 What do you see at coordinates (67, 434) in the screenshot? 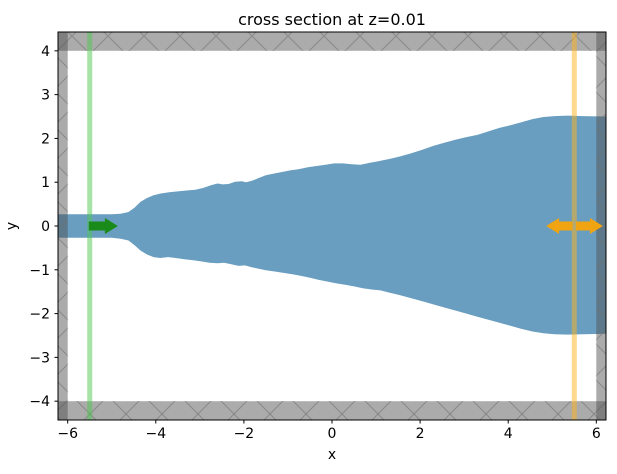
I see `x-tick-label: −6` at bounding box center [67, 434].